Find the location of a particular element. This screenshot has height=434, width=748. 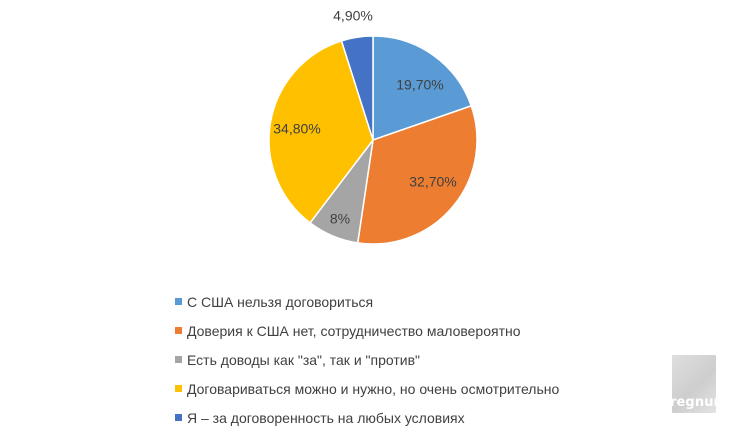

data-label-3: 8% is located at coordinates (340, 219).